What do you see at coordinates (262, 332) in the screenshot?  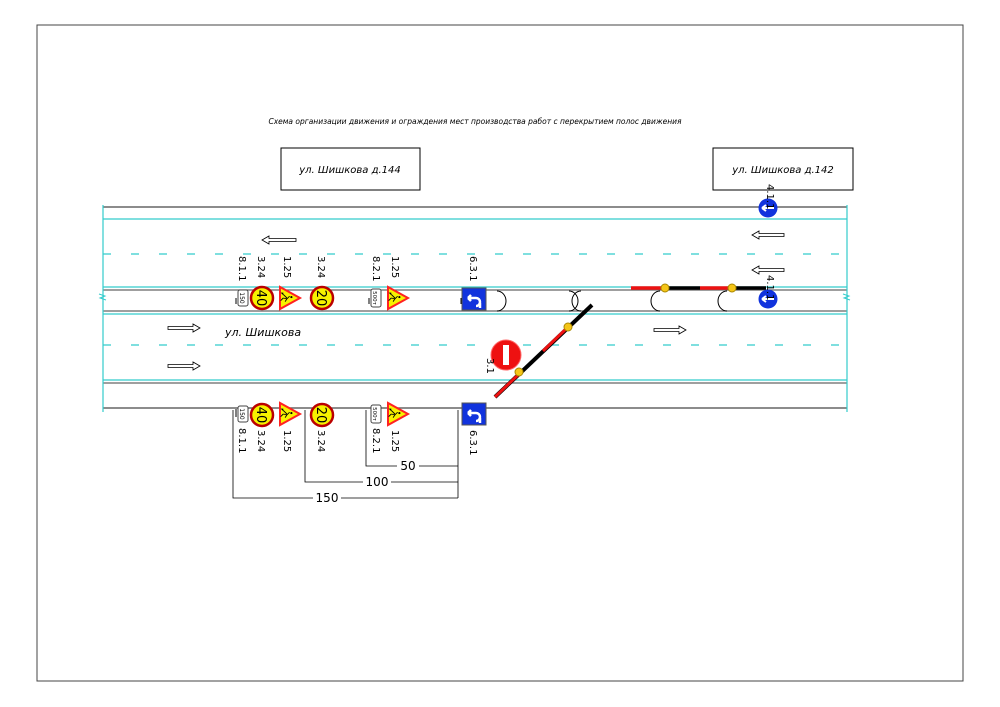 I see `street-name: ул. Шишкова` at bounding box center [262, 332].